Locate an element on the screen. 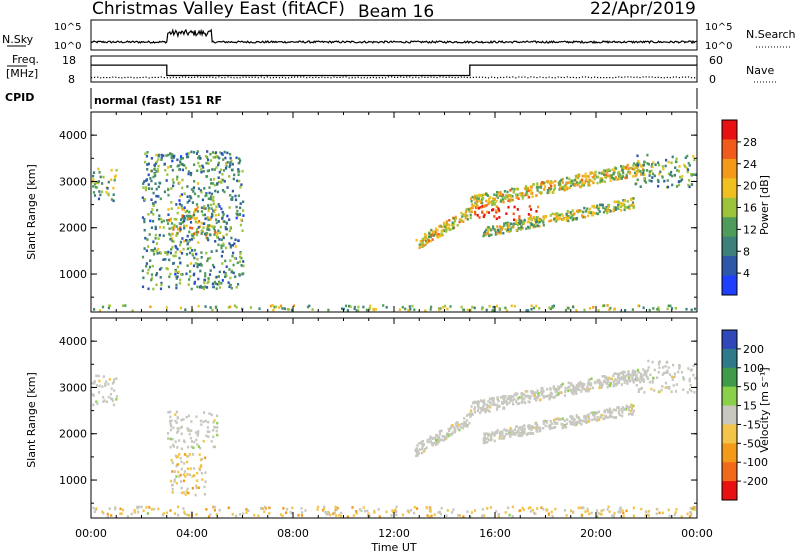  station-title: Christmas Valley East (fitACF) is located at coordinates (218, 9).